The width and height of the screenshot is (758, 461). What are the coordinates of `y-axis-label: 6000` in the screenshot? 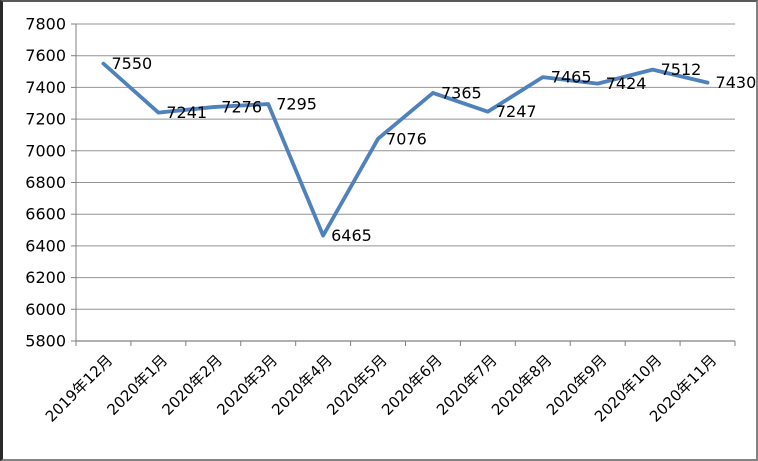 It's located at (45, 309).